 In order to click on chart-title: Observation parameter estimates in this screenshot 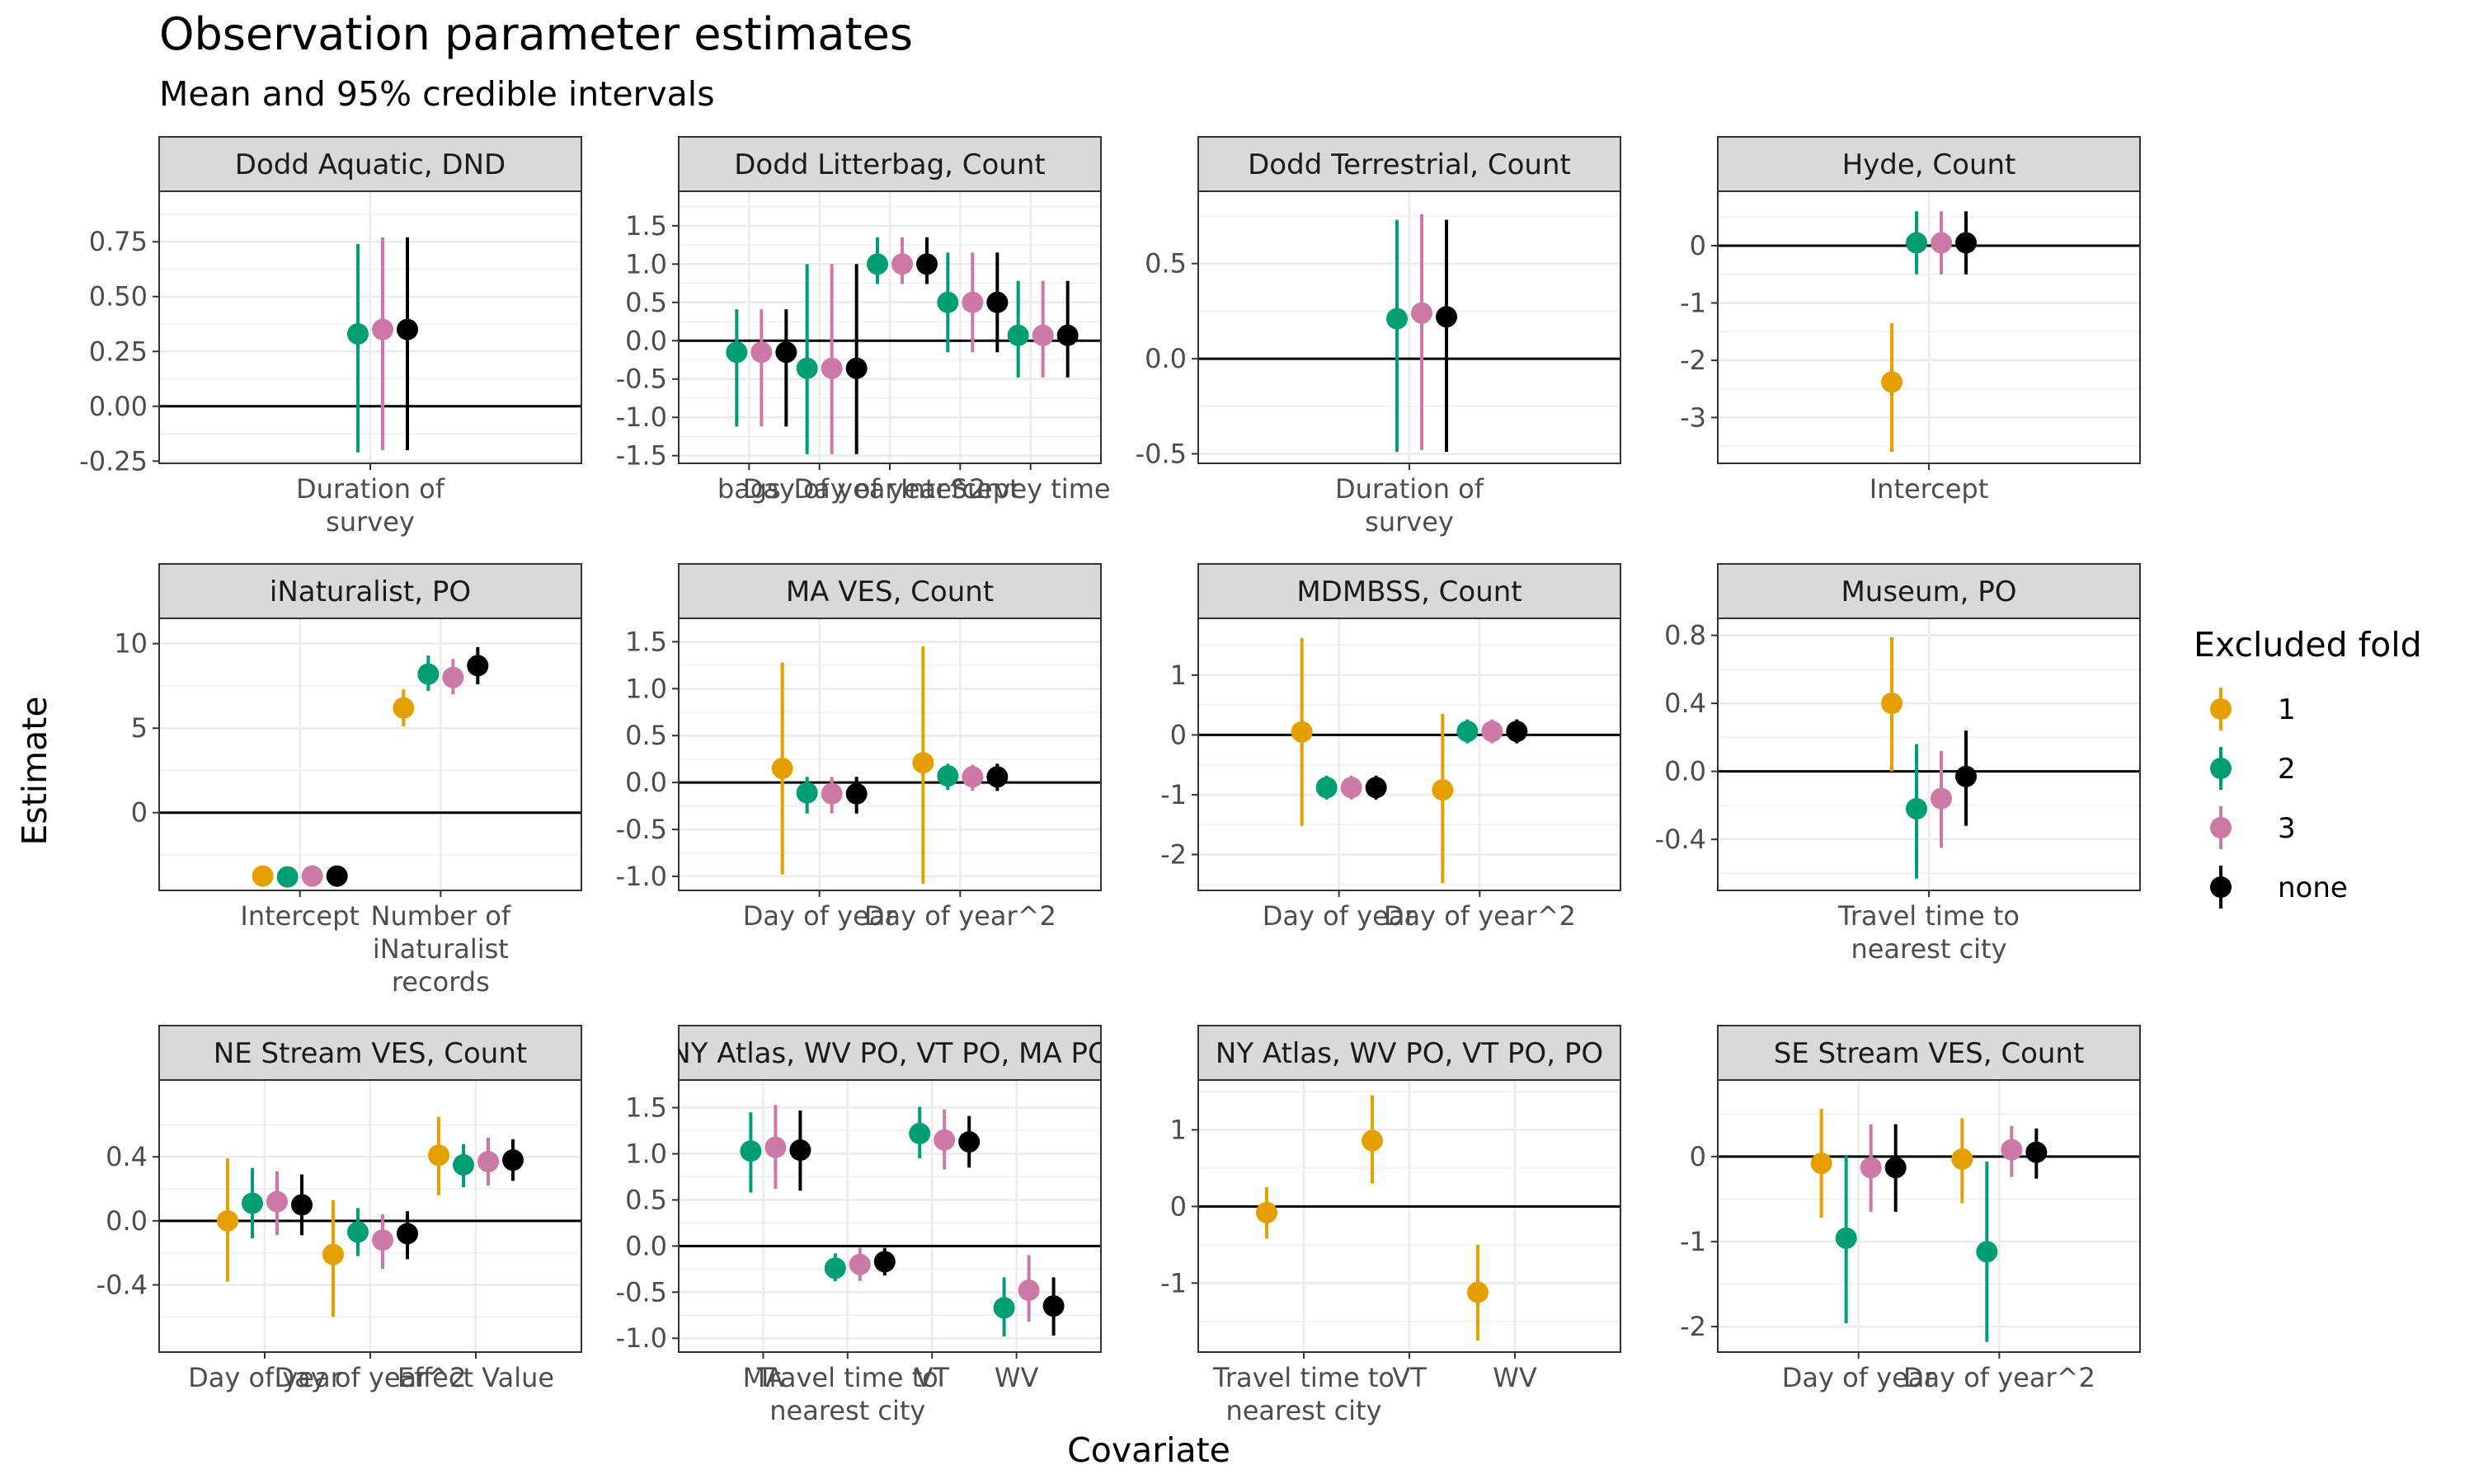, I will do `click(536, 34)`.